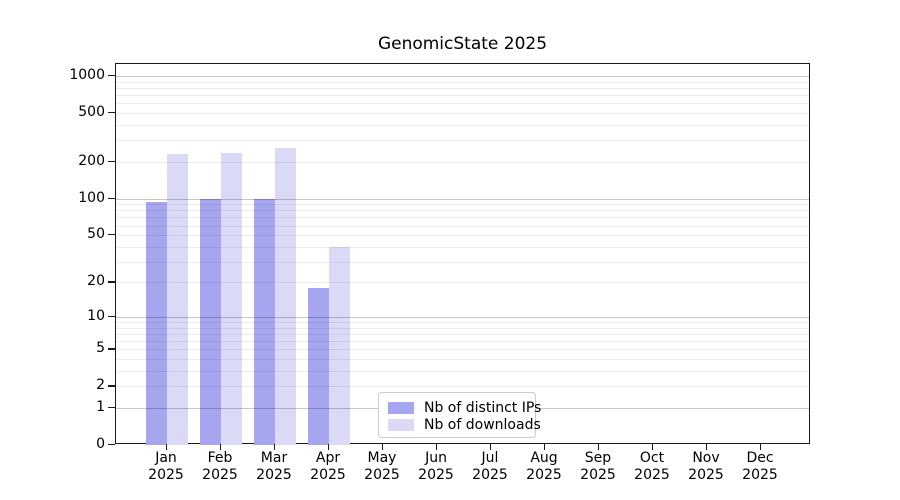 This screenshot has height=500, width=900. What do you see at coordinates (96, 281) in the screenshot?
I see `y-axis-tick-label: 20` at bounding box center [96, 281].